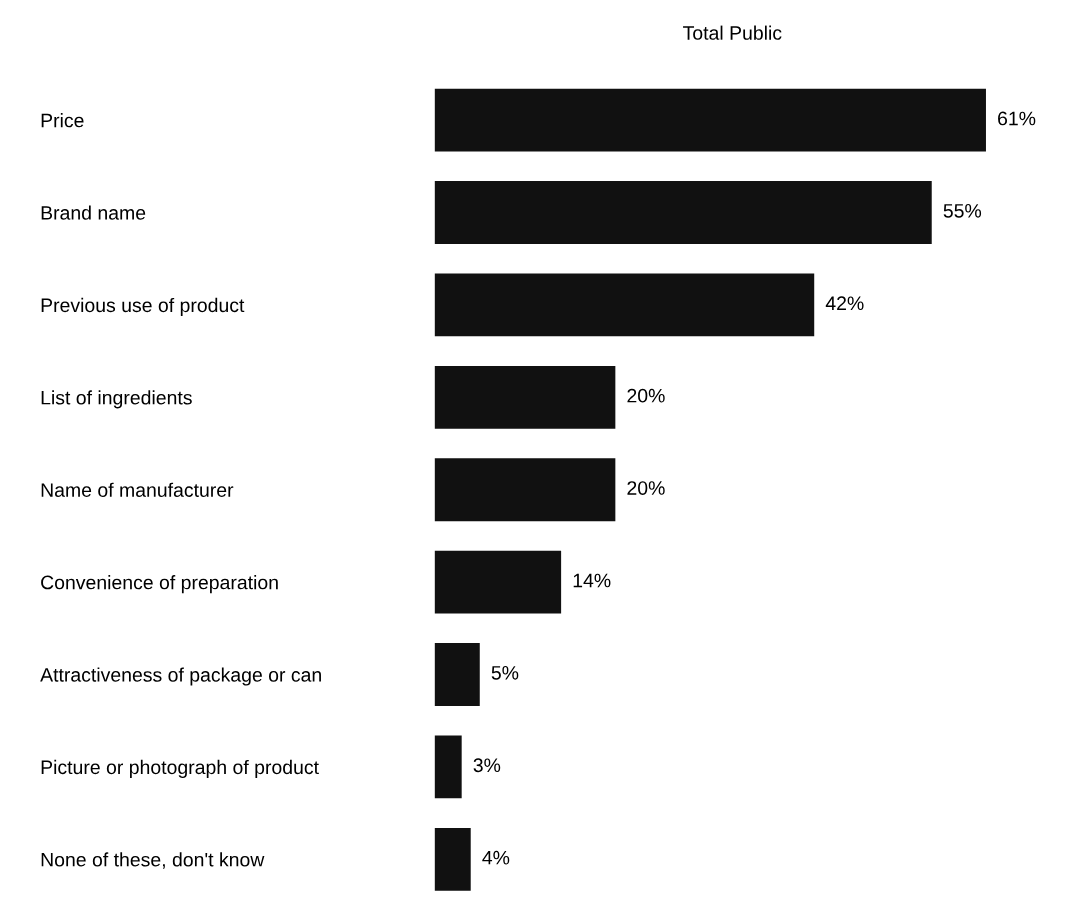  I want to click on data-label: 55%, so click(962, 211).